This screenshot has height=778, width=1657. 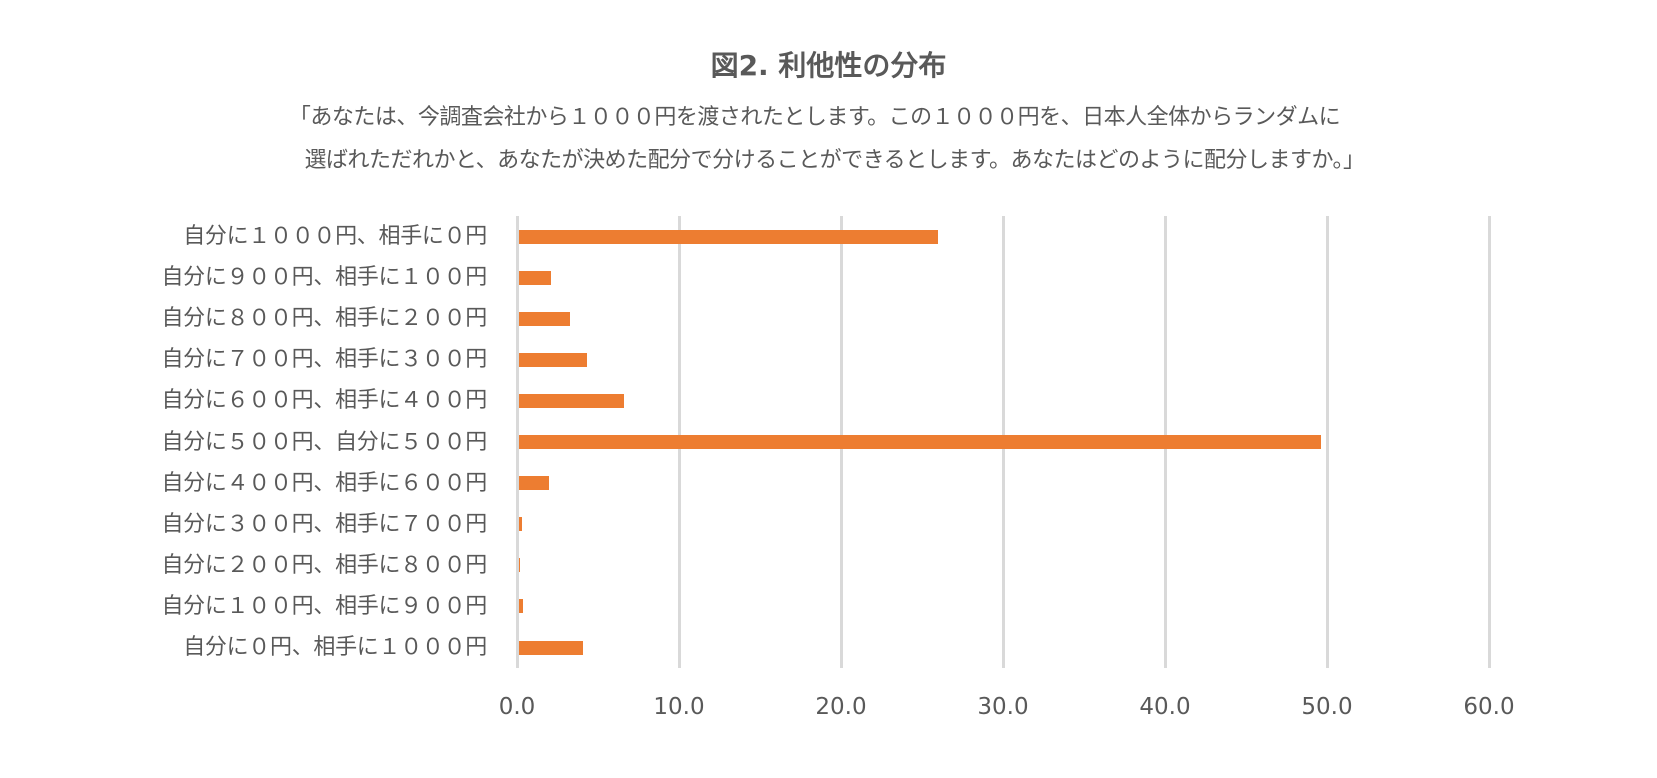 What do you see at coordinates (324, 442) in the screenshot?
I see `category-label: 自分に５００円、自分に５００円` at bounding box center [324, 442].